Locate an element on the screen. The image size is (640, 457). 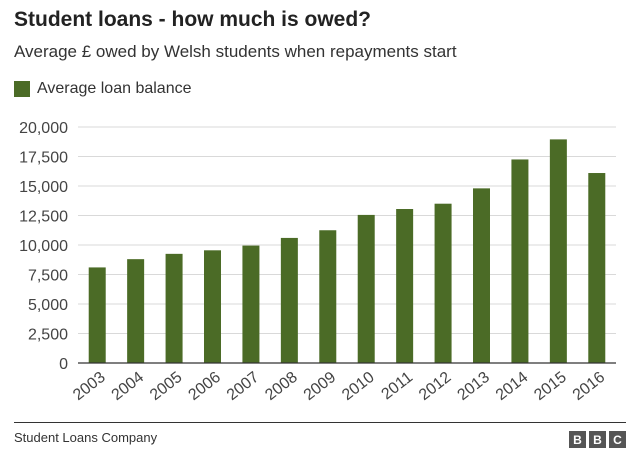
legend-swatch is located at coordinates (22, 89).